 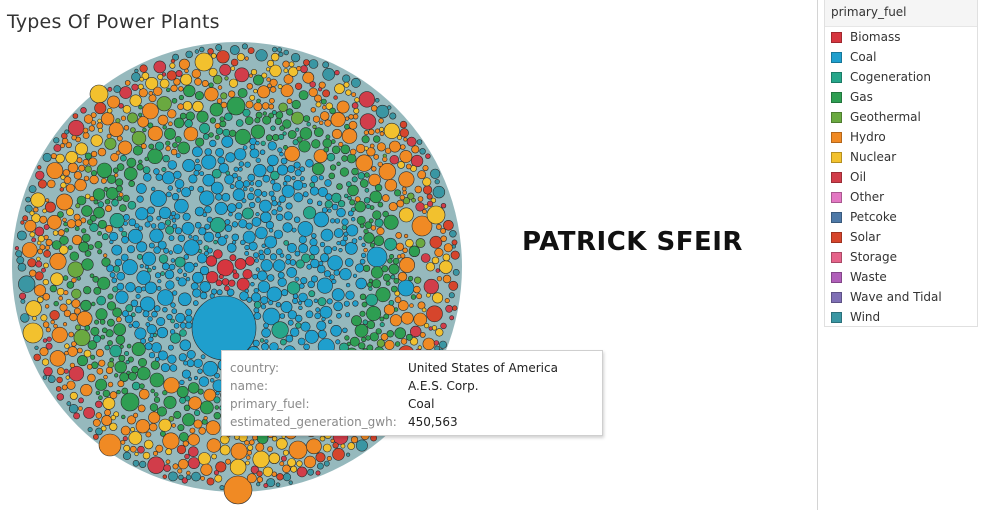 What do you see at coordinates (88, 169) in the screenshot?
I see `bubble-geothermal` at bounding box center [88, 169].